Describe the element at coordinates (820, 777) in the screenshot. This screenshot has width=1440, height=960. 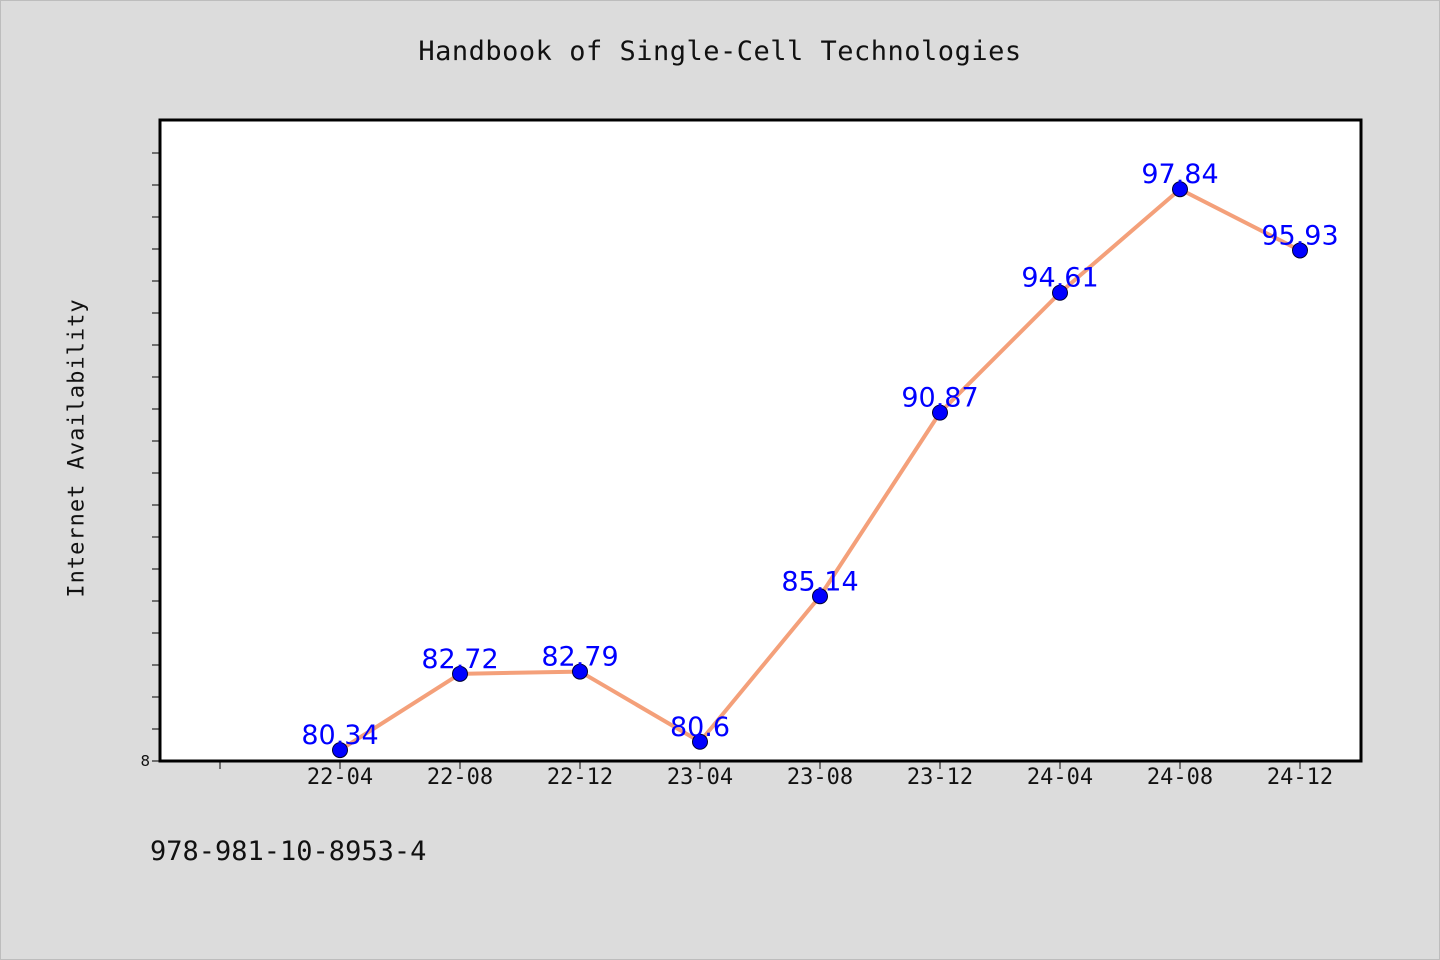
I see `x-tick-label: 23-08` at that location.